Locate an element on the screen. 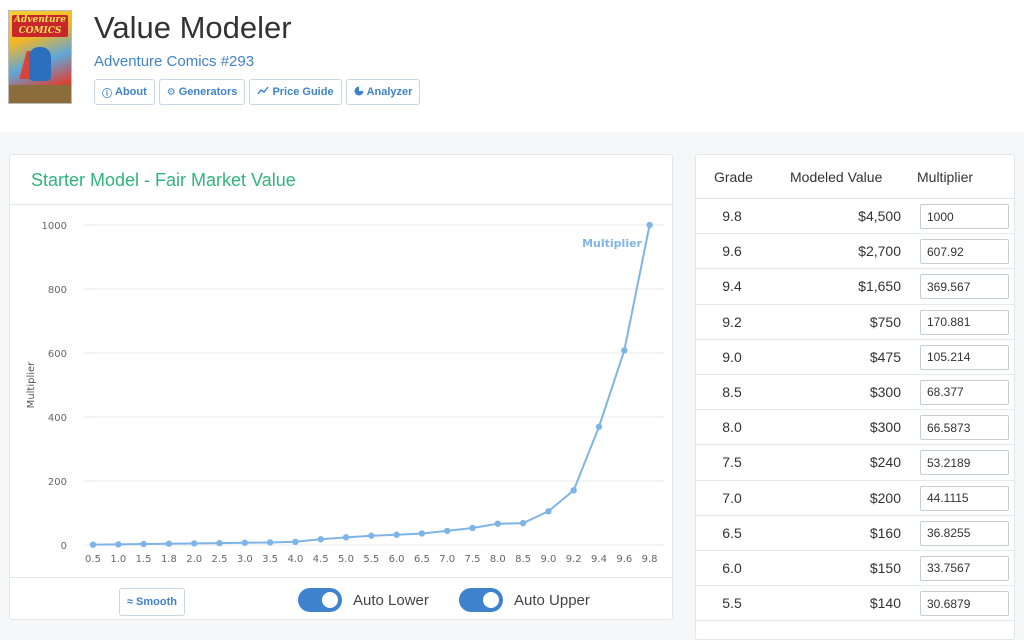 Image resolution: width=1024 pixels, height=640 pixels. table-row: 6.5 $160 is located at coordinates (855, 533).